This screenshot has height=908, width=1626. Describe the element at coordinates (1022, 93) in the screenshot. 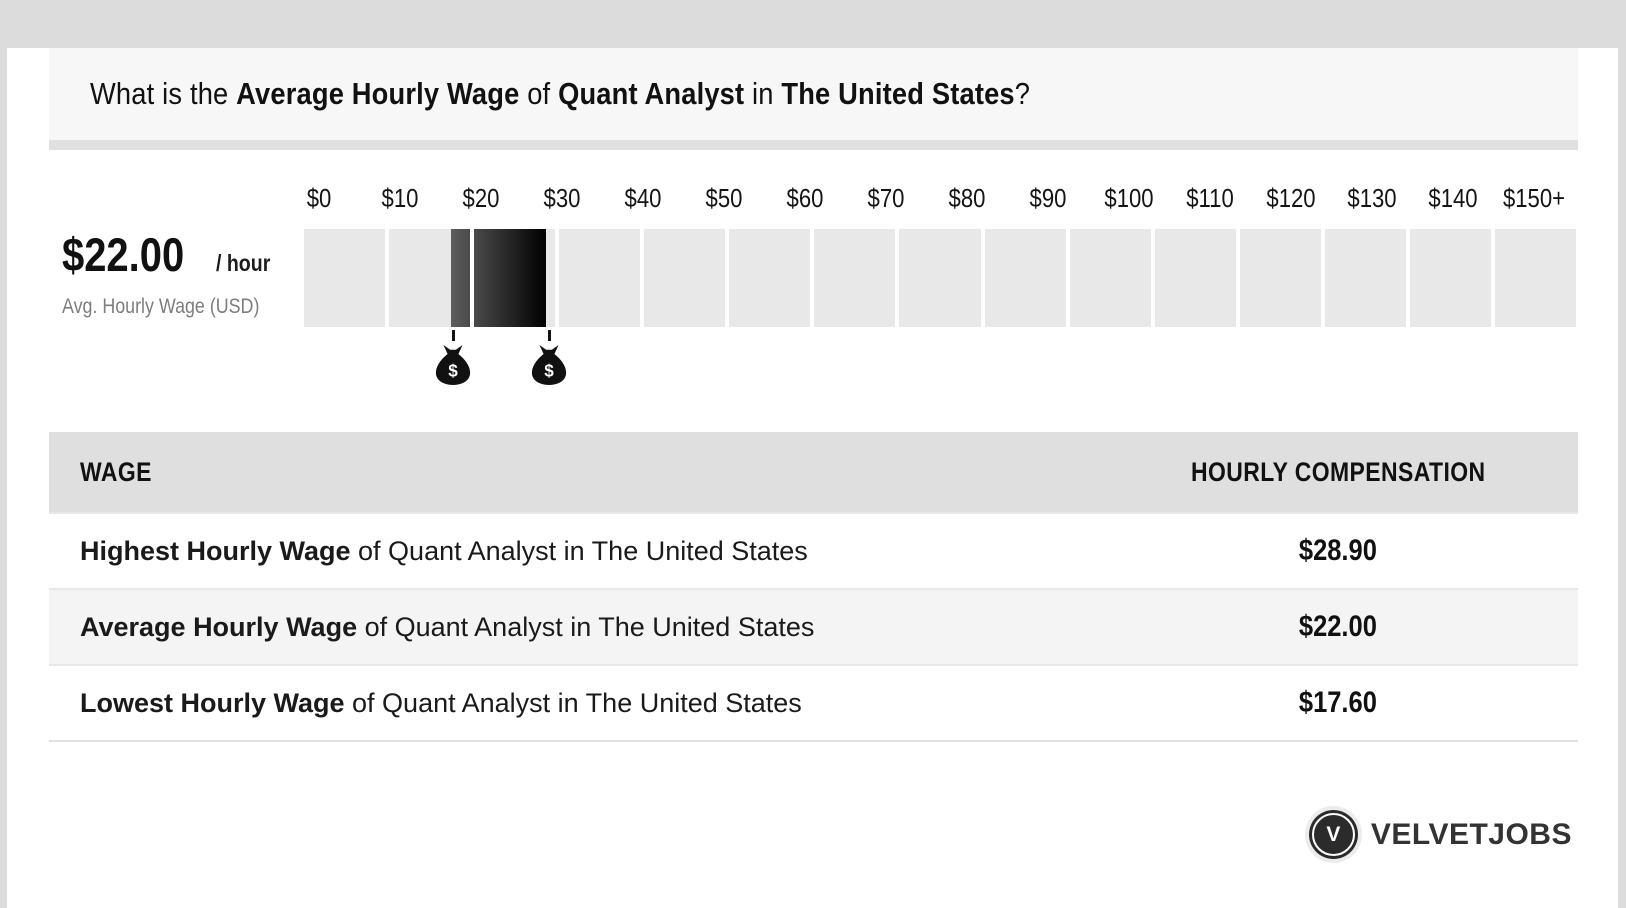

I see `title-text: ?` at that location.